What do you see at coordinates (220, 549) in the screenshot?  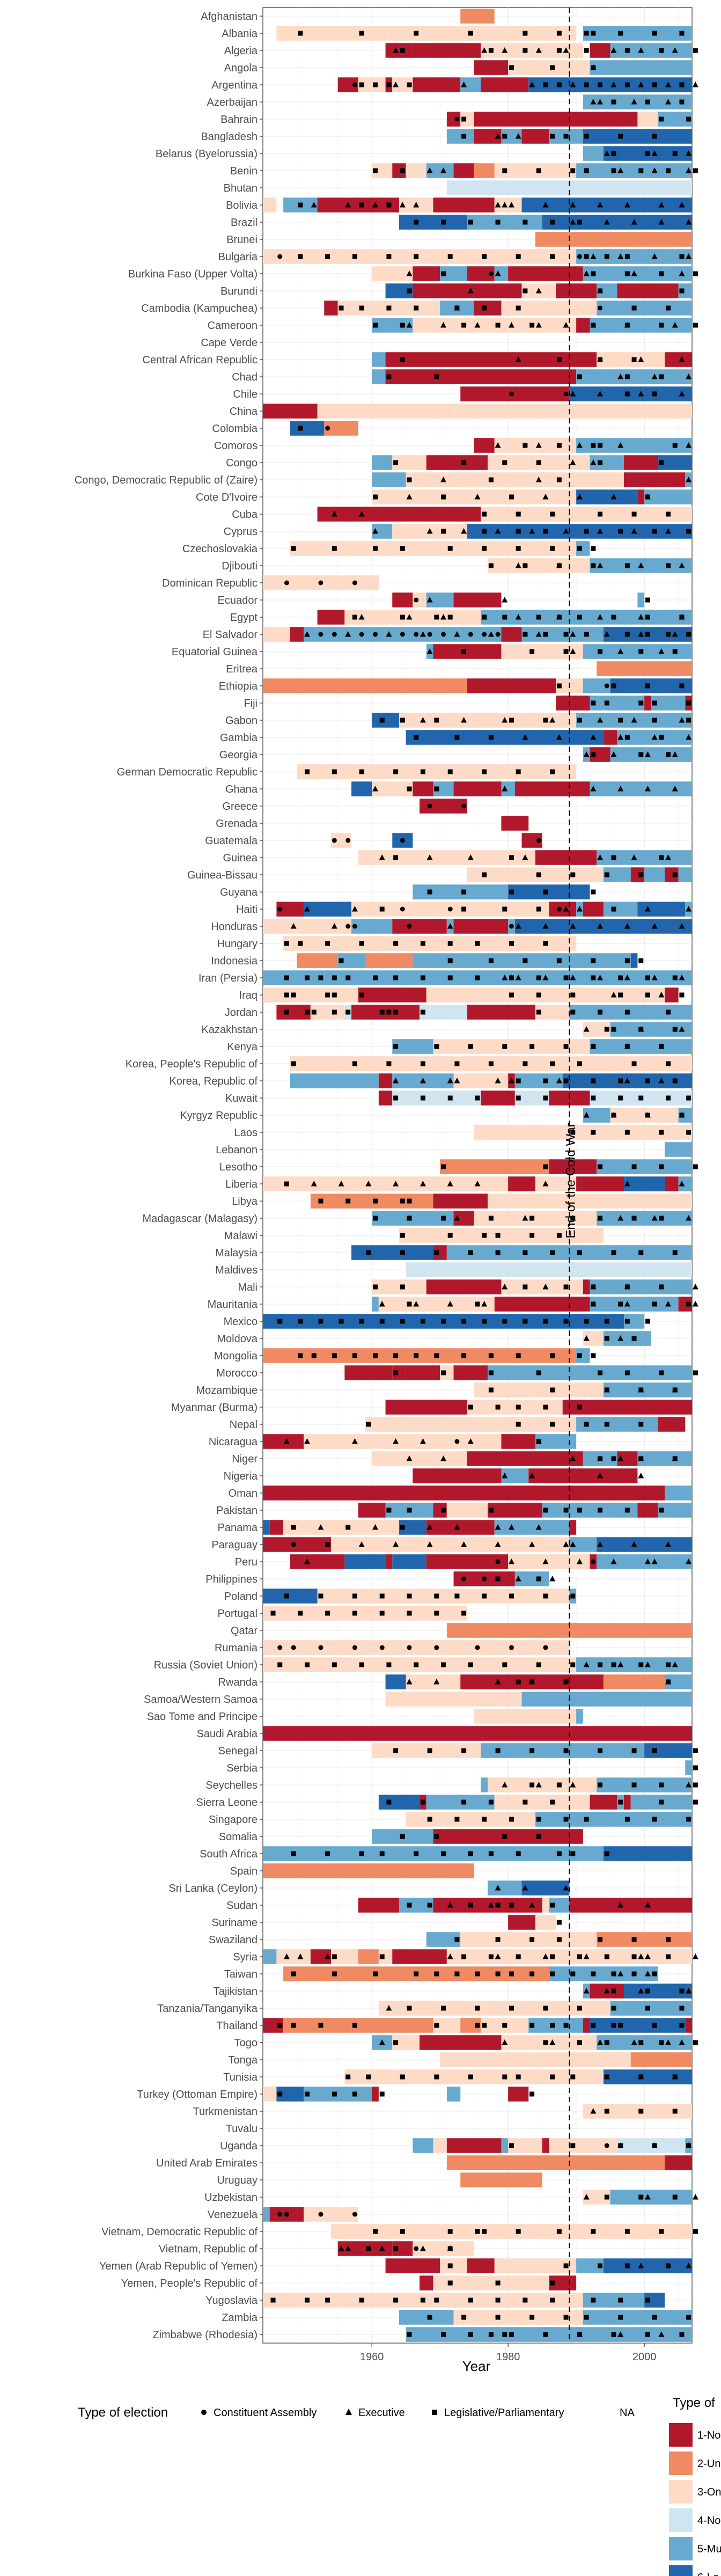 I see `country-label: Czechoslovakia` at bounding box center [220, 549].